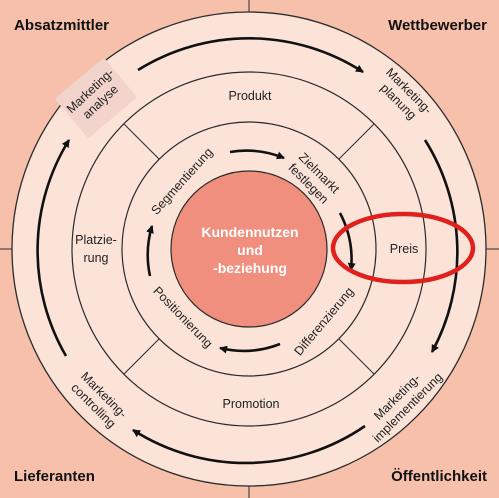  Describe the element at coordinates (61, 25) in the screenshot. I see `corner-label-absatzmittler: Absatzmittler` at that location.